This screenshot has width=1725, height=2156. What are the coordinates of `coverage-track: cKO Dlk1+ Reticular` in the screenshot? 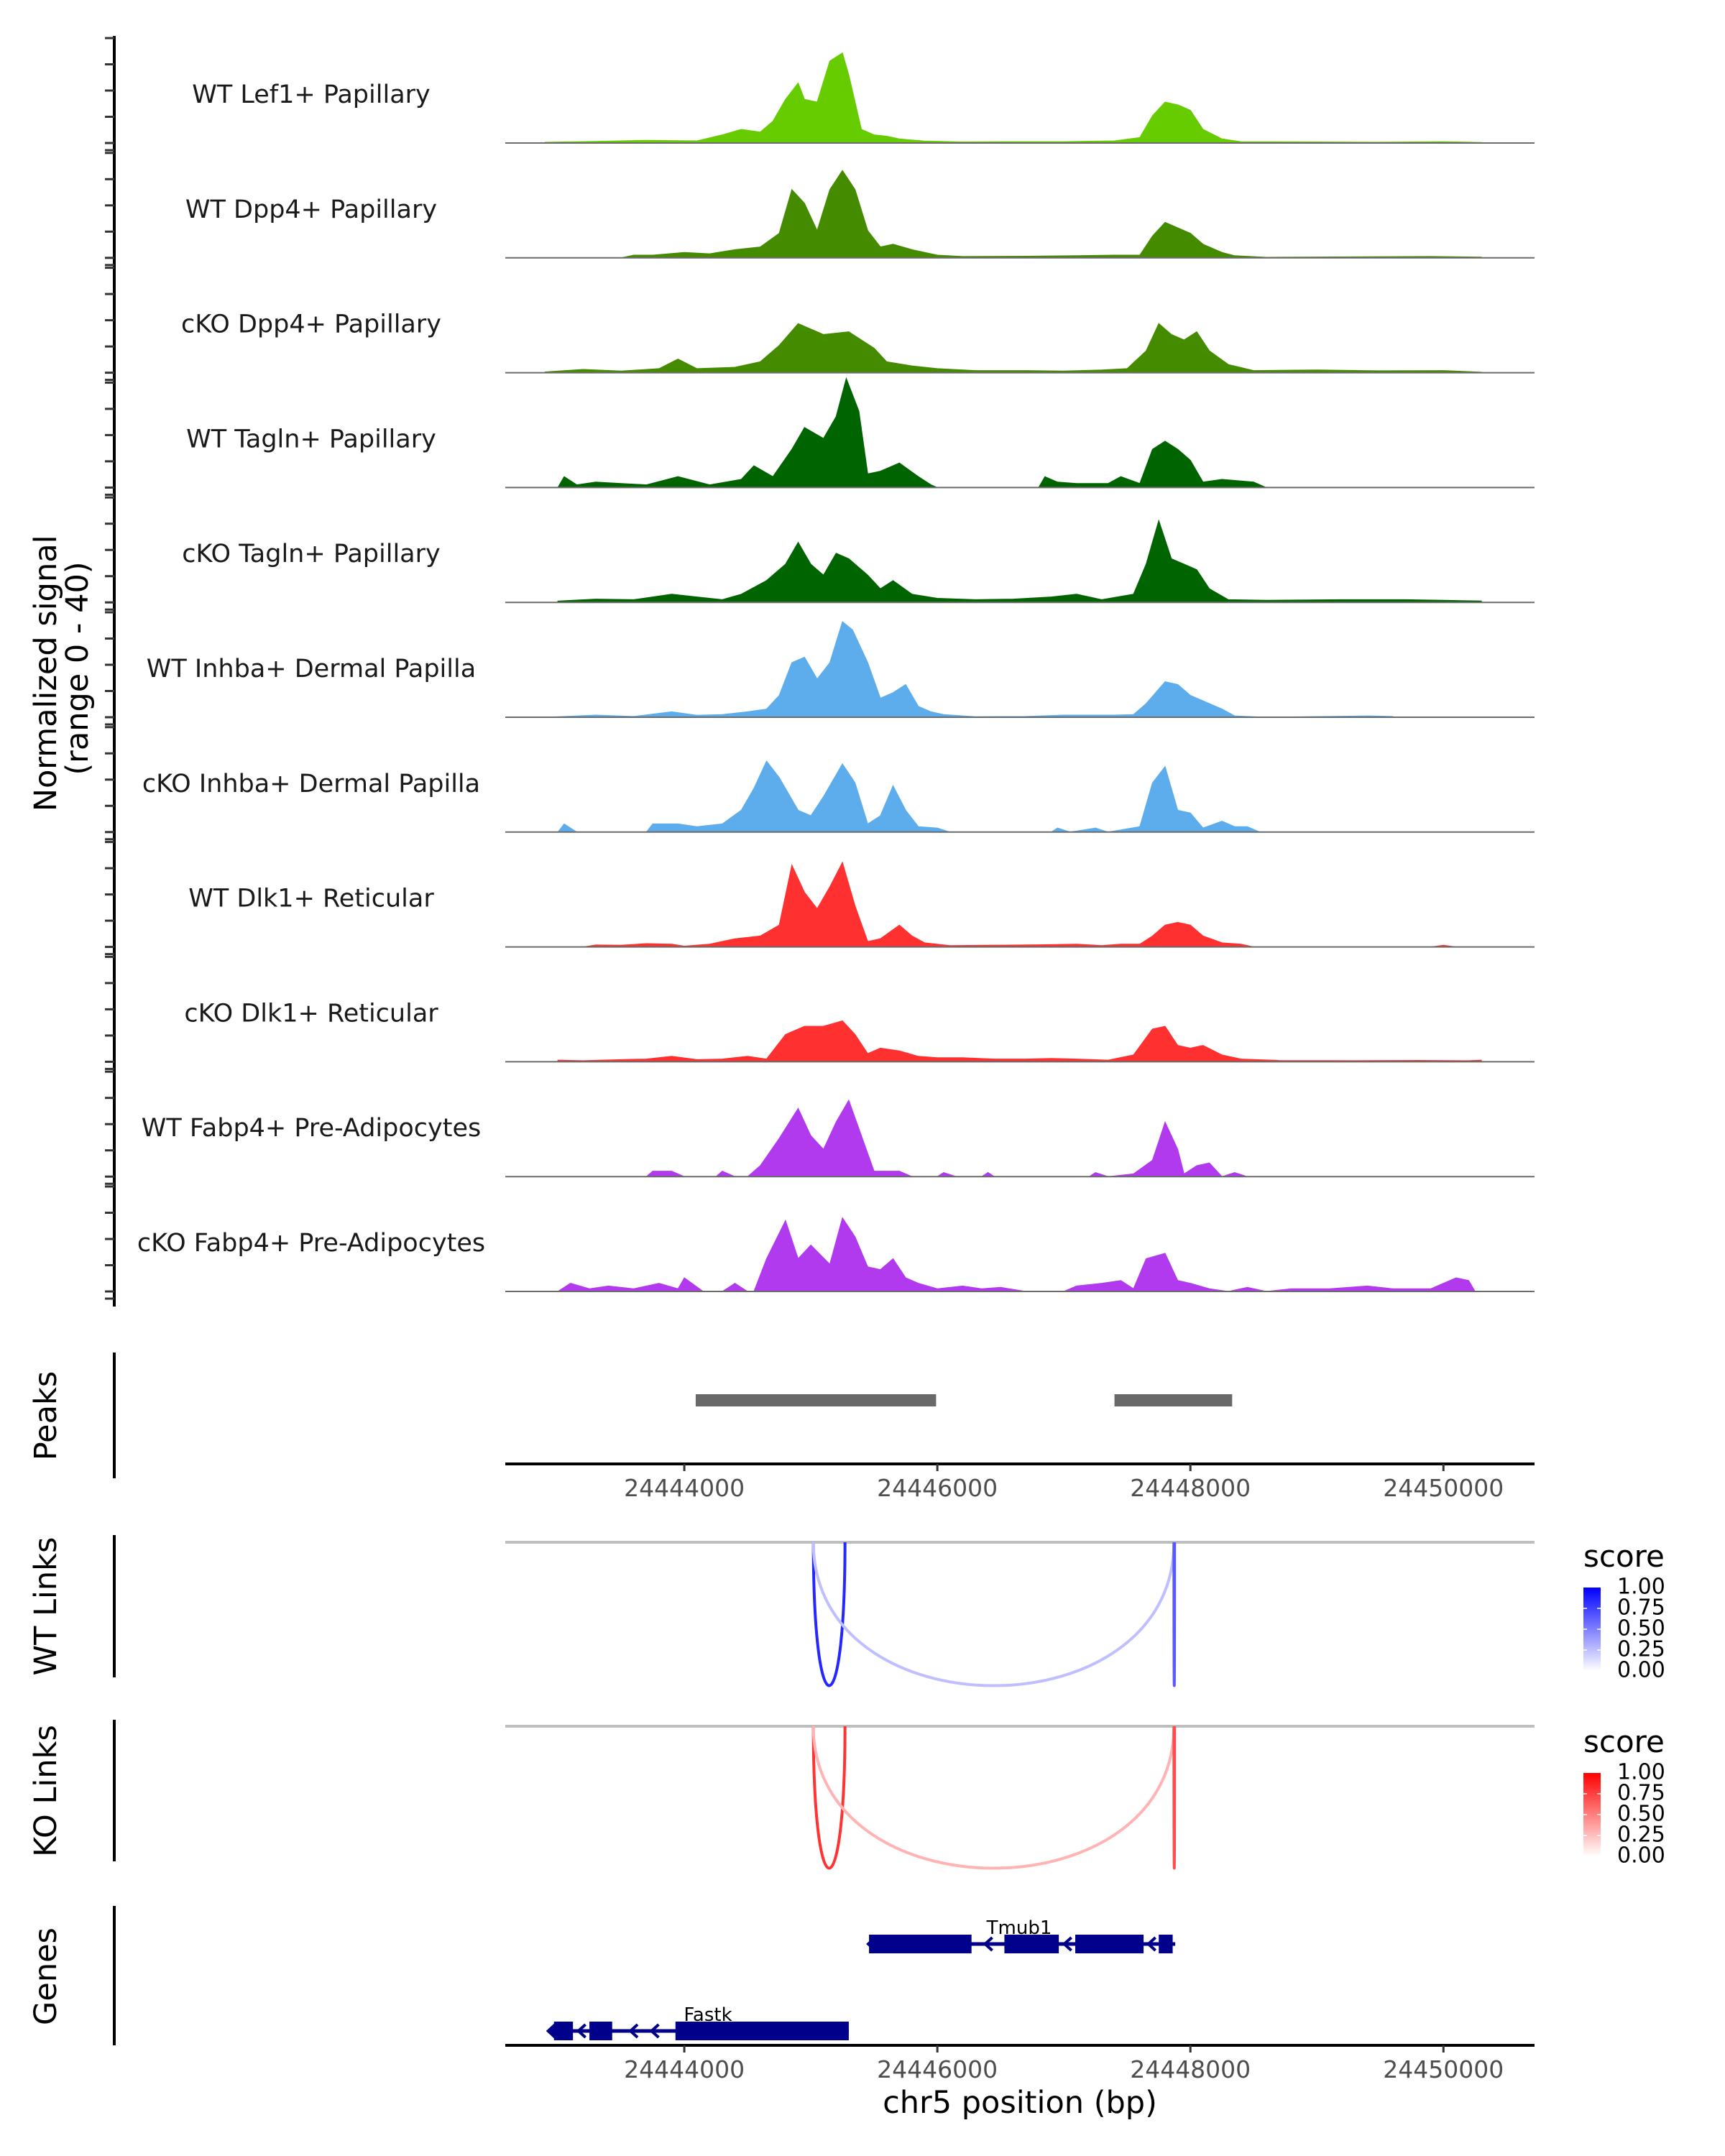 It's located at (859, 1031).